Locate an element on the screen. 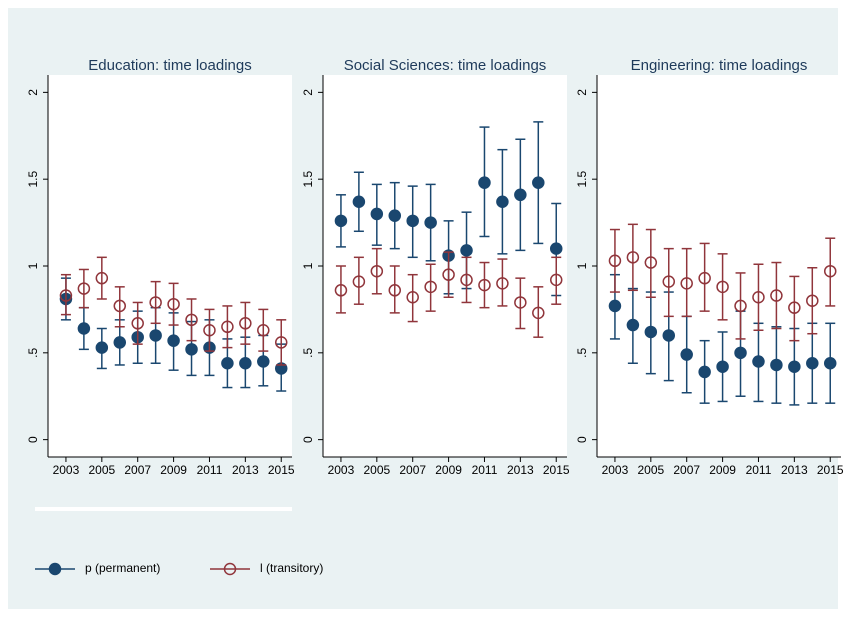 Image resolution: width=846 pixels, height=617 pixels. panel-title: Education: time loadings is located at coordinates (169, 65).